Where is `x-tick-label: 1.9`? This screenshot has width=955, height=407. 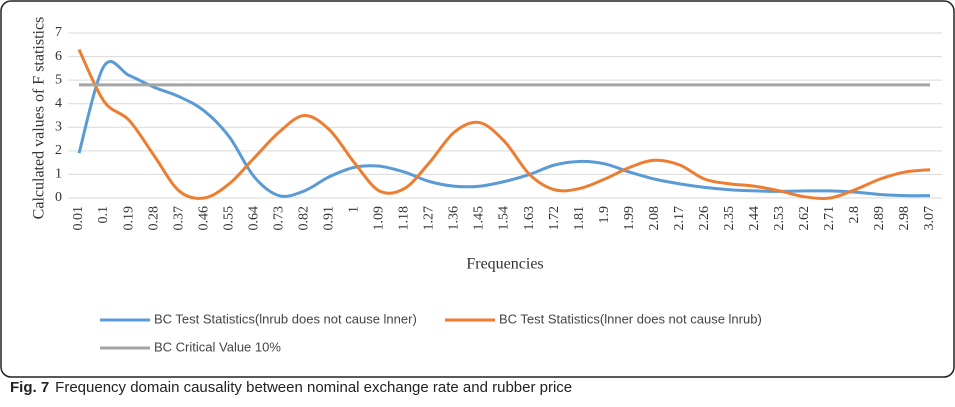
x-tick-label: 1.9 is located at coordinates (604, 215).